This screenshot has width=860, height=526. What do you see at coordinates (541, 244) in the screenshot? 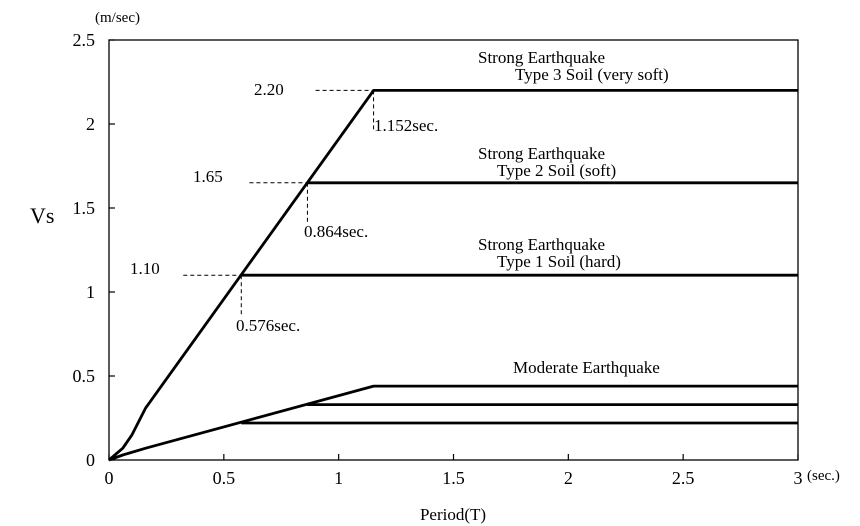
I see `strong-title-type1: Strong Earthquake` at bounding box center [541, 244].